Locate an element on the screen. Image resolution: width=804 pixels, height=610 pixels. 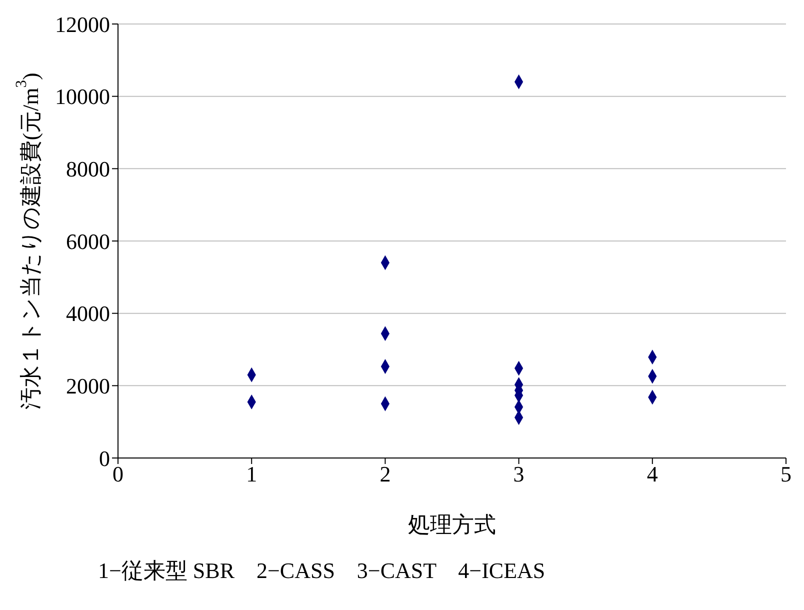
x-tick-label: 4 is located at coordinates (652, 474).